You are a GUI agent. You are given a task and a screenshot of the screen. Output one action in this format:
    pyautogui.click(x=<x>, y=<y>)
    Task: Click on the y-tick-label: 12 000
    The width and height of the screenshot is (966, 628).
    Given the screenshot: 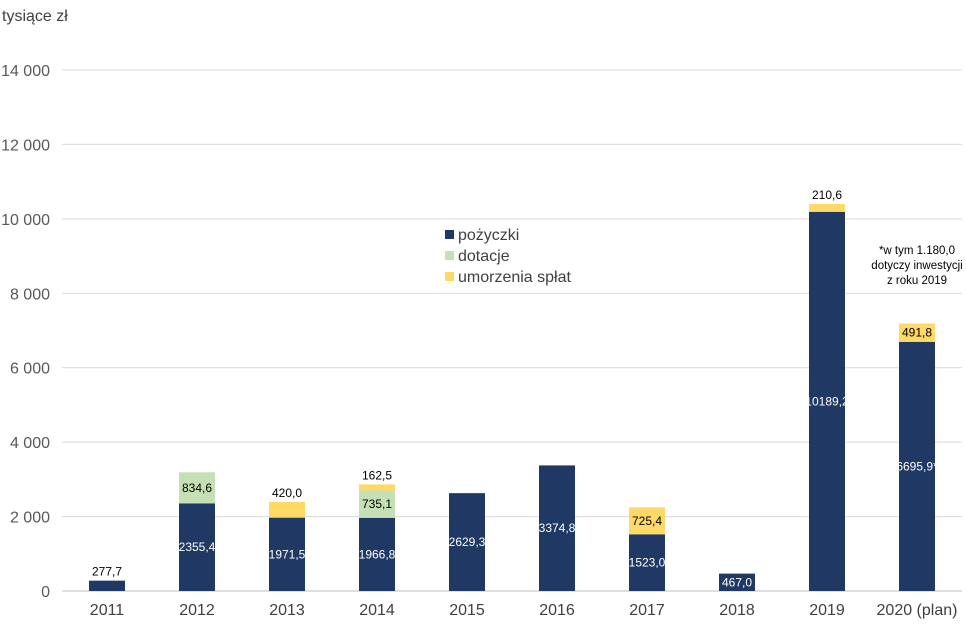 What is the action you would take?
    pyautogui.click(x=25, y=145)
    